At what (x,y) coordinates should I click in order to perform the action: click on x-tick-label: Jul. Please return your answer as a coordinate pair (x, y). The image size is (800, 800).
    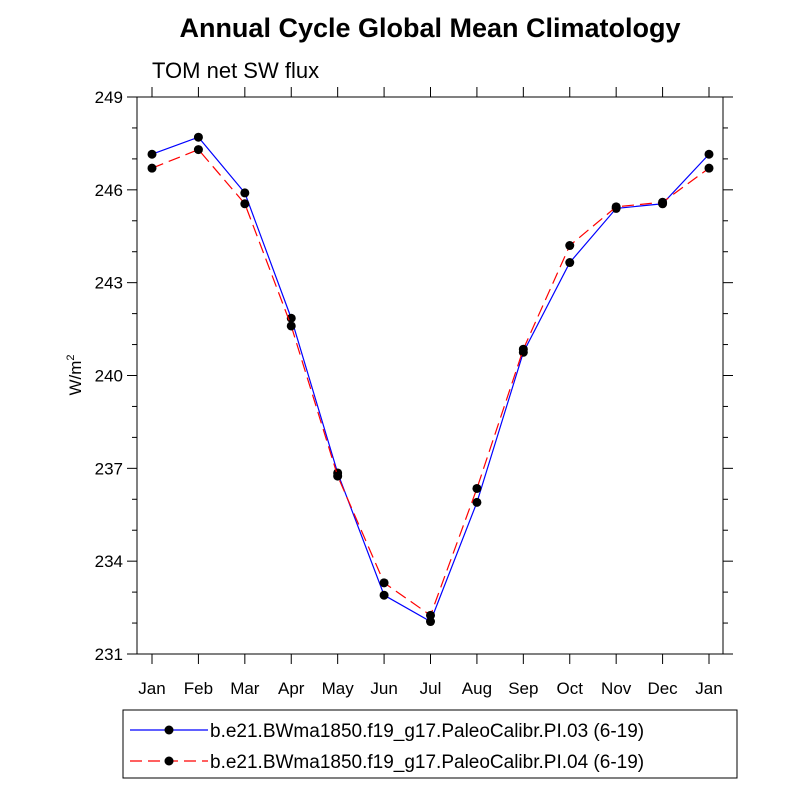
    Looking at the image, I should click on (431, 688).